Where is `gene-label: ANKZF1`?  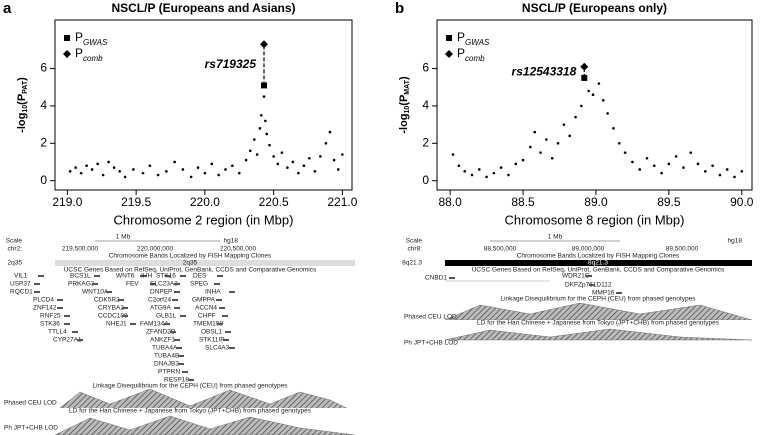
gene-label: ANKZF1 is located at coordinates (162, 340).